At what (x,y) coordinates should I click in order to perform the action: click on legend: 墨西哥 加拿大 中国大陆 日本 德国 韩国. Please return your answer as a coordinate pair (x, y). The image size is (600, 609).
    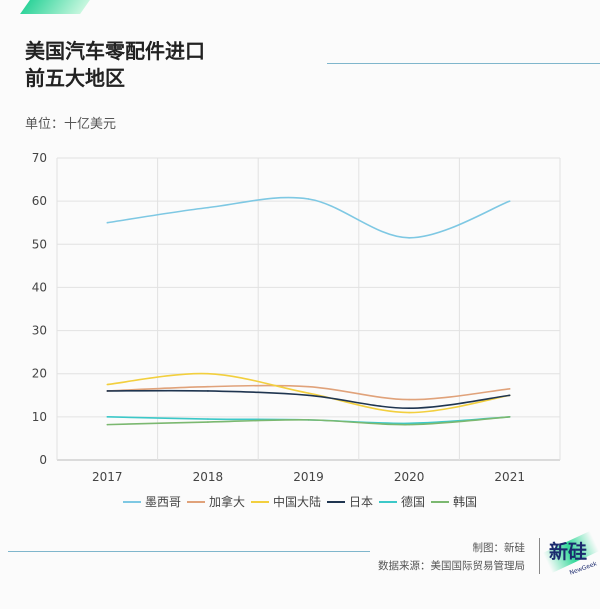
    Looking at the image, I should click on (300, 501).